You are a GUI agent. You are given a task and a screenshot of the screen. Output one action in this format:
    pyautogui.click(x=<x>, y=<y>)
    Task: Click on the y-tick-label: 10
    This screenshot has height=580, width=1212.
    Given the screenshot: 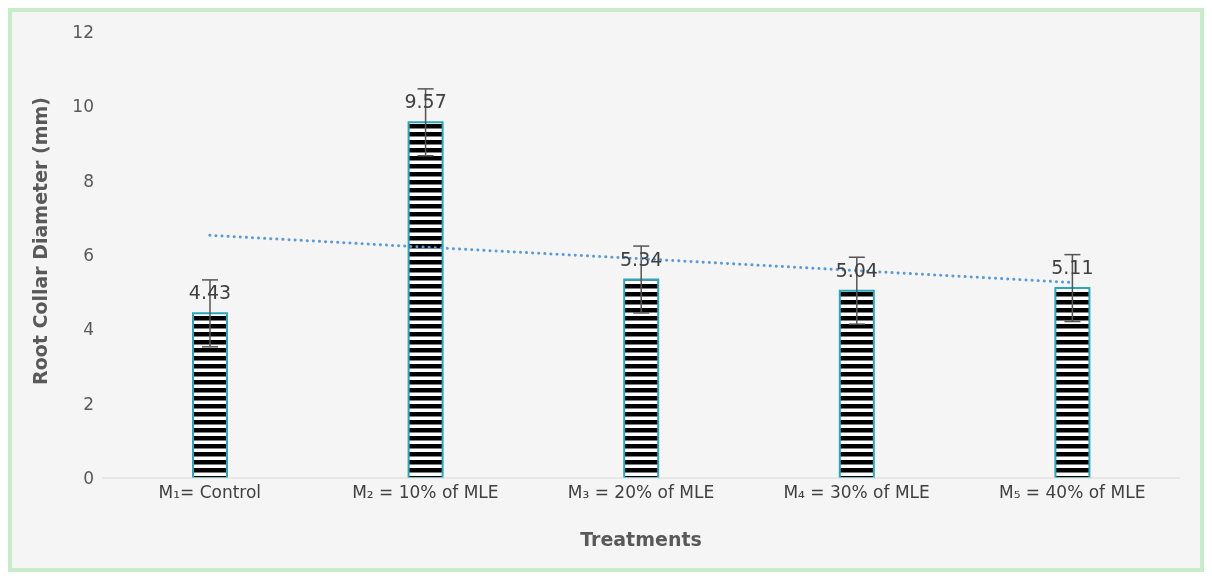 What is the action you would take?
    pyautogui.click(x=83, y=106)
    